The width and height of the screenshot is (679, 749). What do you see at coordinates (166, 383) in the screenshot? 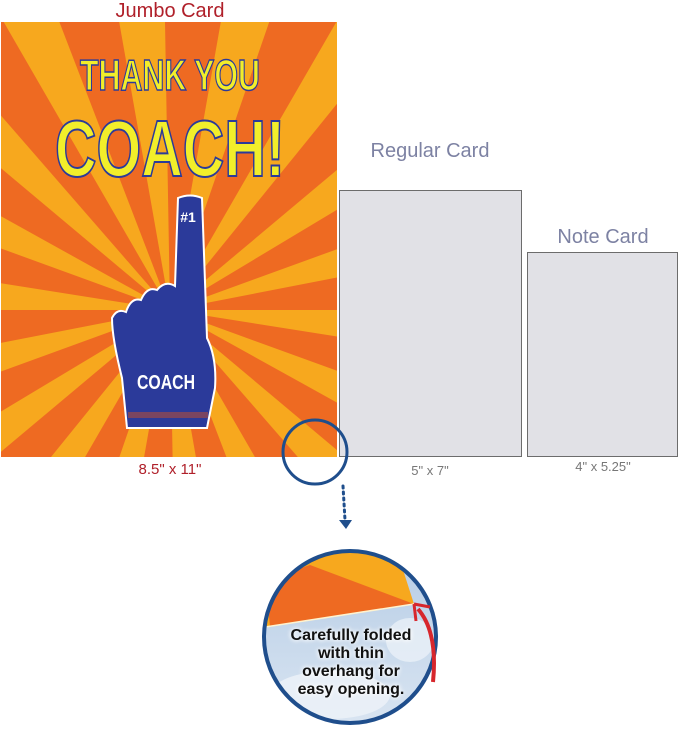
I see `finger-word-text: COACH` at bounding box center [166, 383].